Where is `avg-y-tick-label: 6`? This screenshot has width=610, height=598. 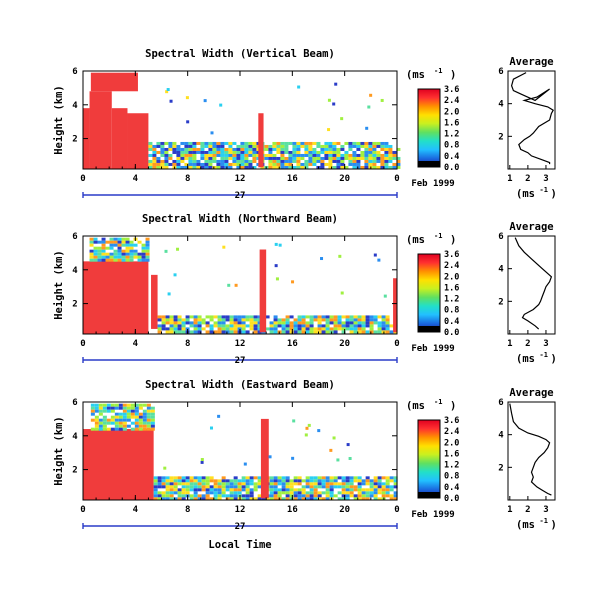 avg-y-tick-label: 6 is located at coordinates (500, 237).